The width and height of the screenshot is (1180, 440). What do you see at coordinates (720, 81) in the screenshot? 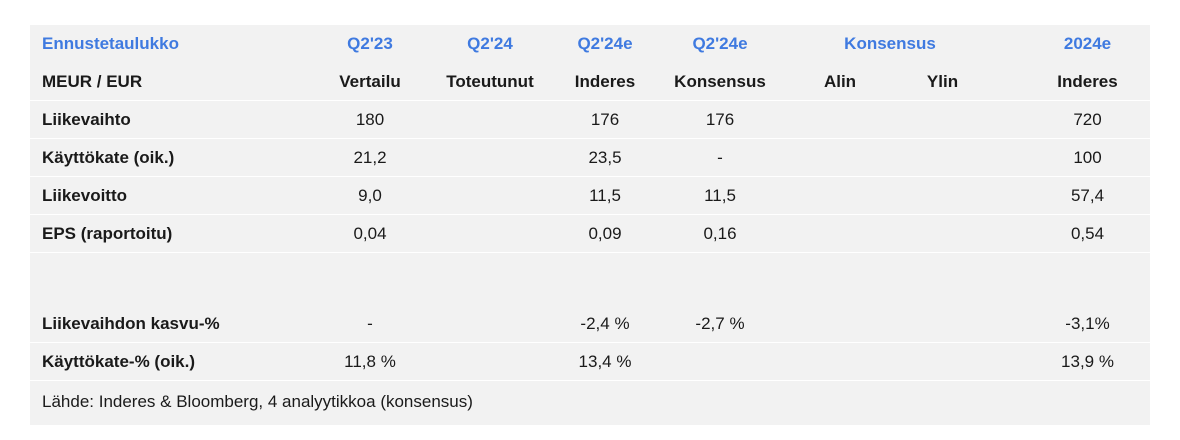
I see `col-q224e-consensus-sub: Konsensus` at bounding box center [720, 81].